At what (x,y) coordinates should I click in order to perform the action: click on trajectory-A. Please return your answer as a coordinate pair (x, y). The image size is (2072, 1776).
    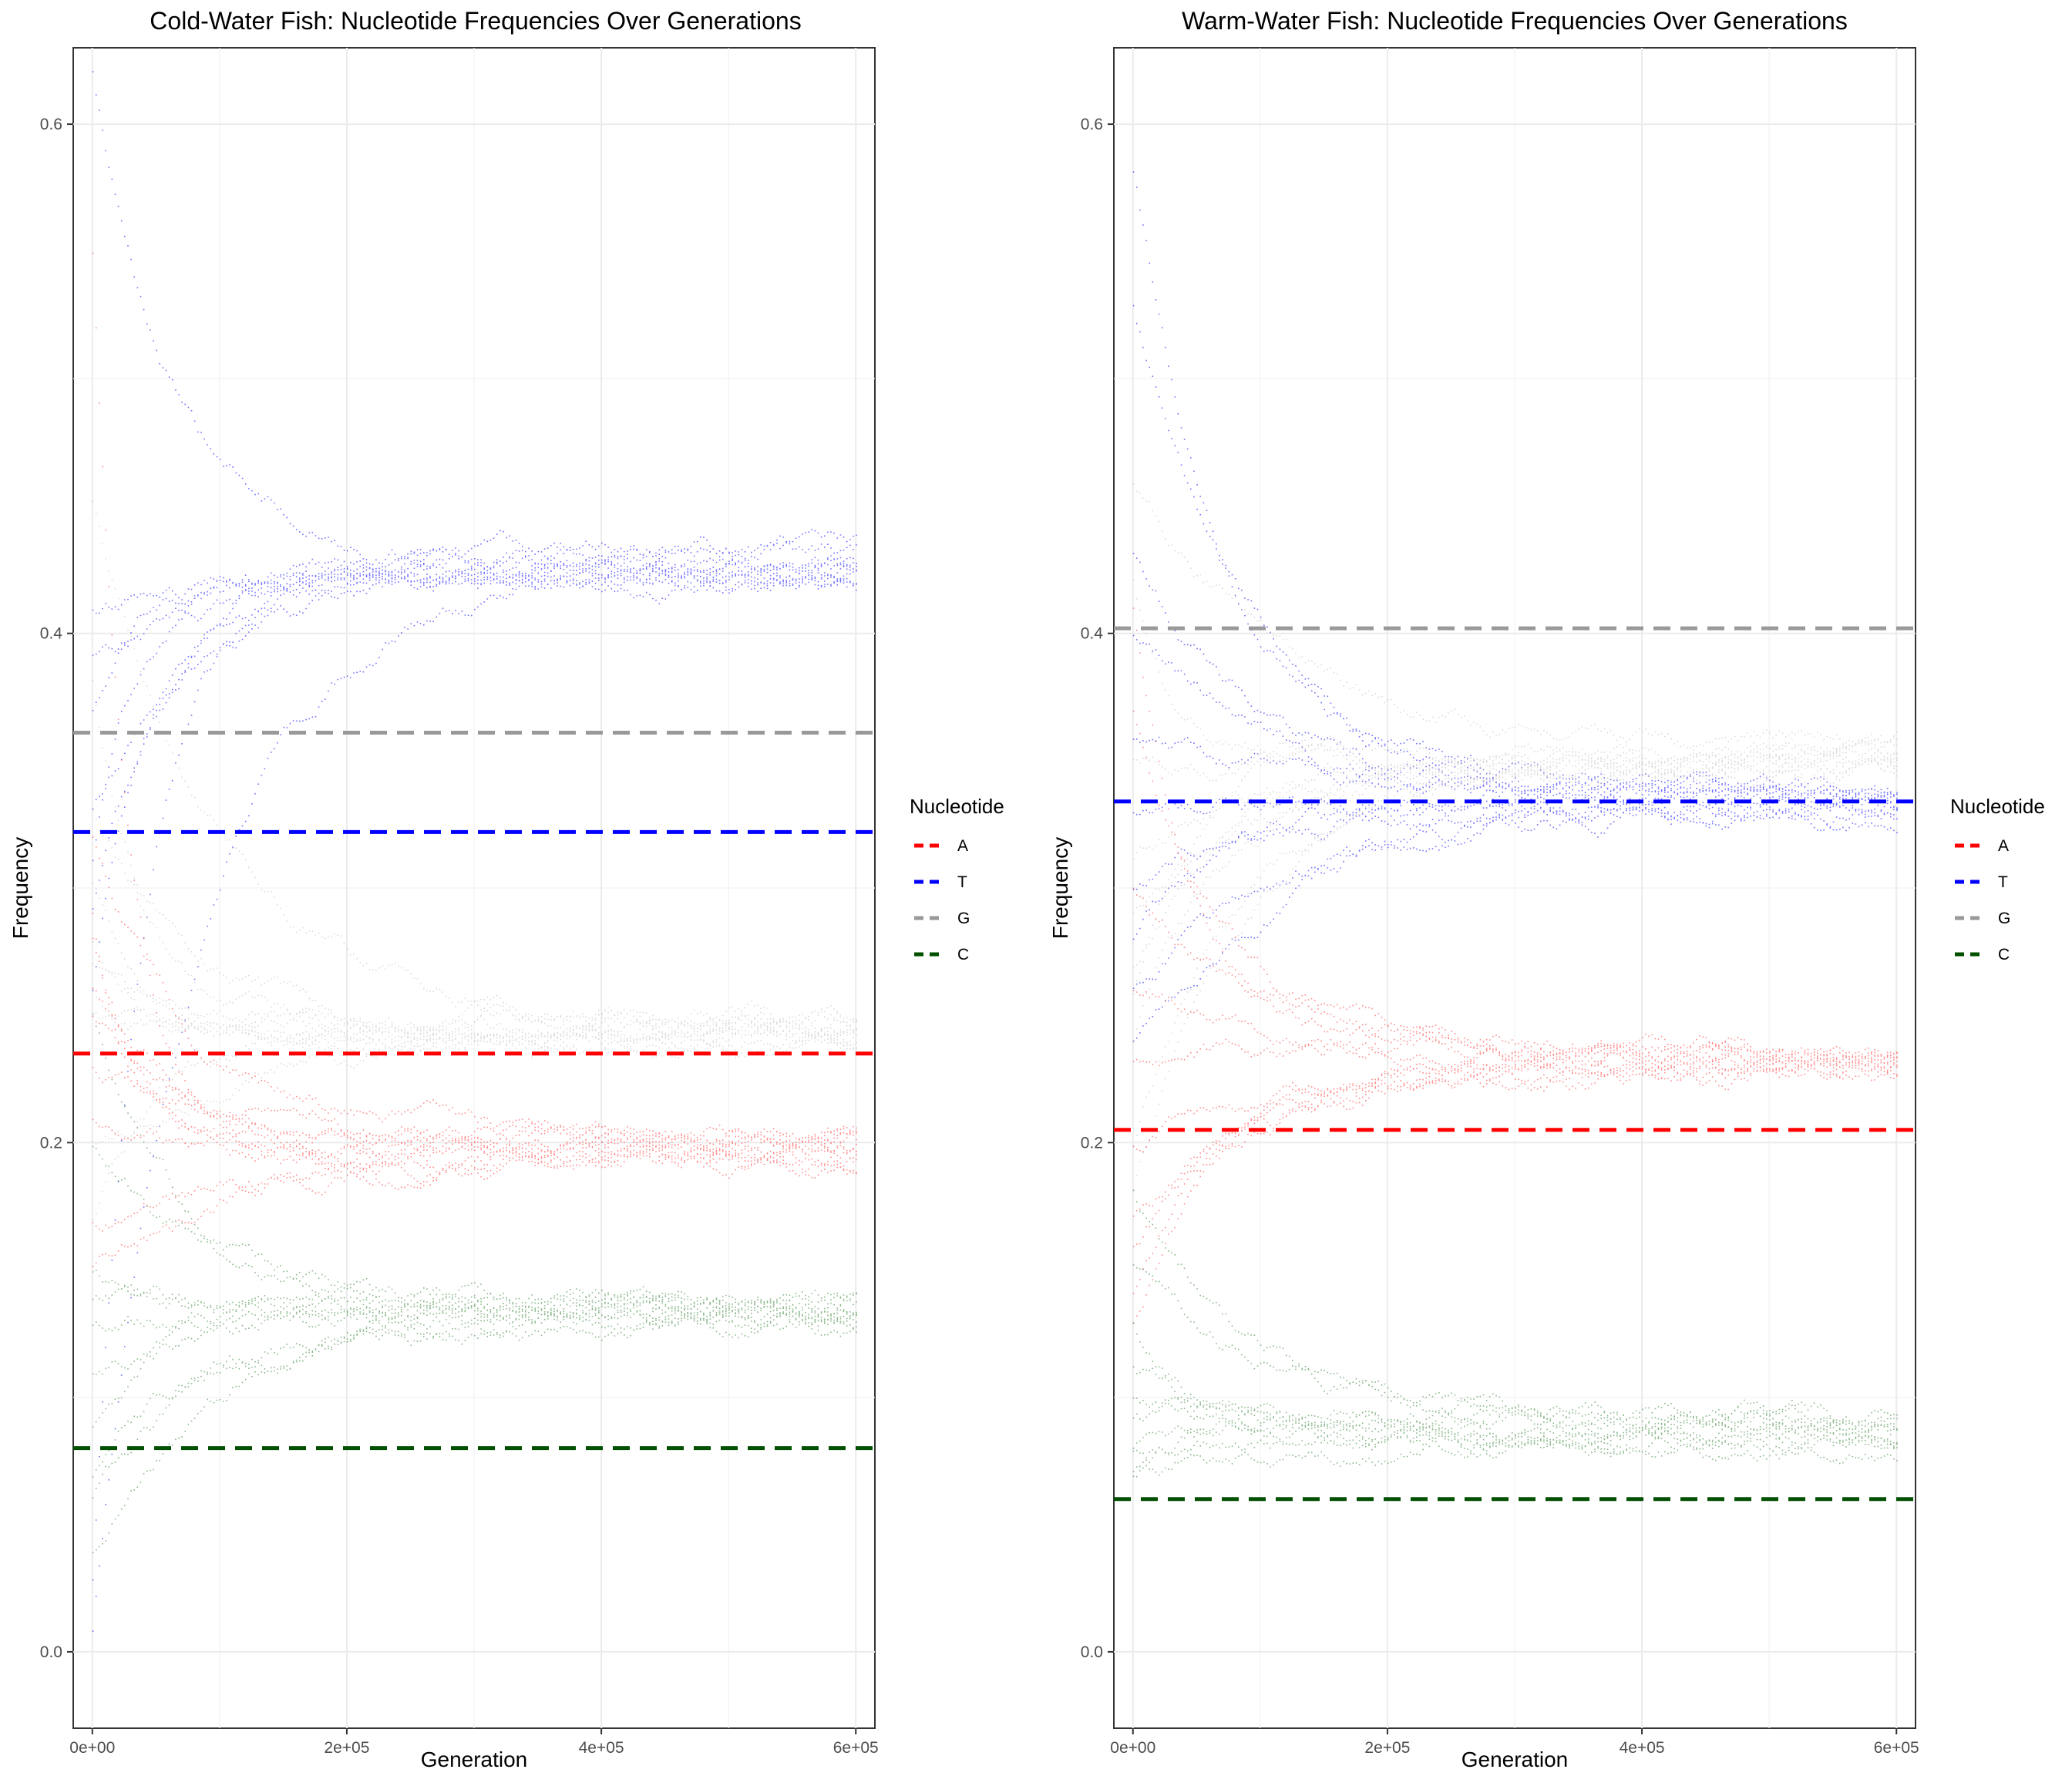
    Looking at the image, I should click on (1515, 966).